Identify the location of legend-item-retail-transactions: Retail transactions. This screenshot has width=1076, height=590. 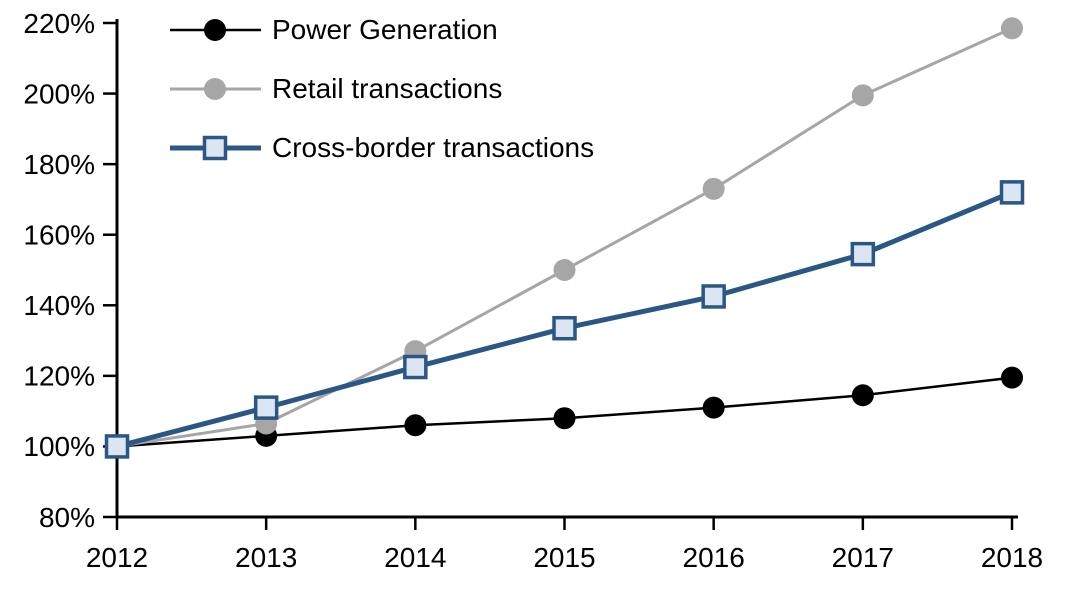
(381, 88).